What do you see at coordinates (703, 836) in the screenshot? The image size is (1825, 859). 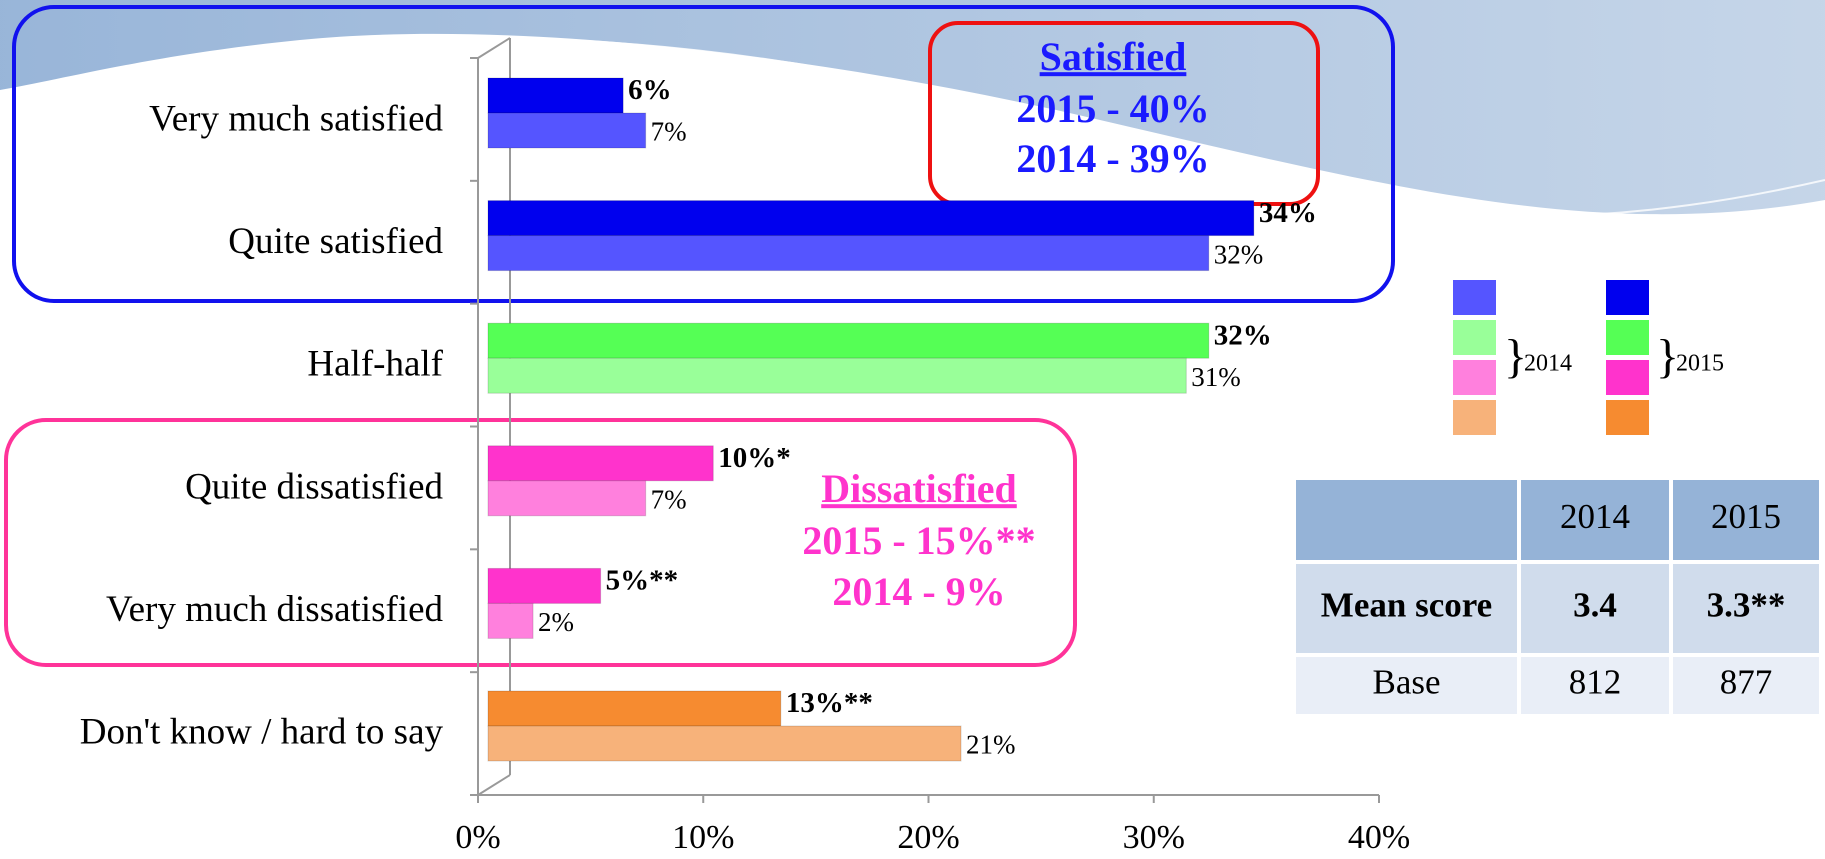 I see `x-tick-label: 10%` at bounding box center [703, 836].